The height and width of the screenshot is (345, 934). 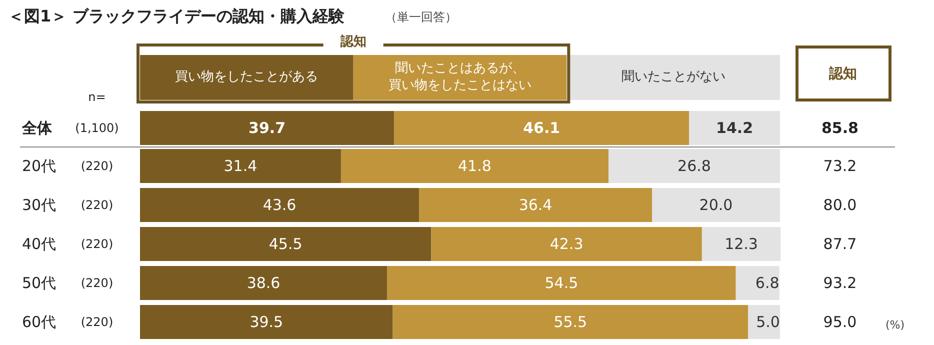 What do you see at coordinates (177, 16) in the screenshot?
I see `chart-title: ＜図1＞ ブラックフライデーの認知・購入経験` at bounding box center [177, 16].